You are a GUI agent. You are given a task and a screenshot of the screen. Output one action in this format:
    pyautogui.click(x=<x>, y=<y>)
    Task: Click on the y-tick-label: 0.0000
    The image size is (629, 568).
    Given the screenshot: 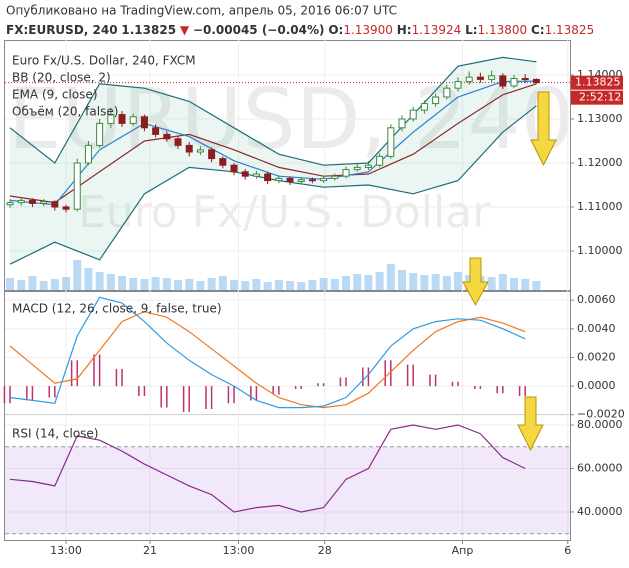 What is the action you would take?
    pyautogui.click(x=596, y=385)
    